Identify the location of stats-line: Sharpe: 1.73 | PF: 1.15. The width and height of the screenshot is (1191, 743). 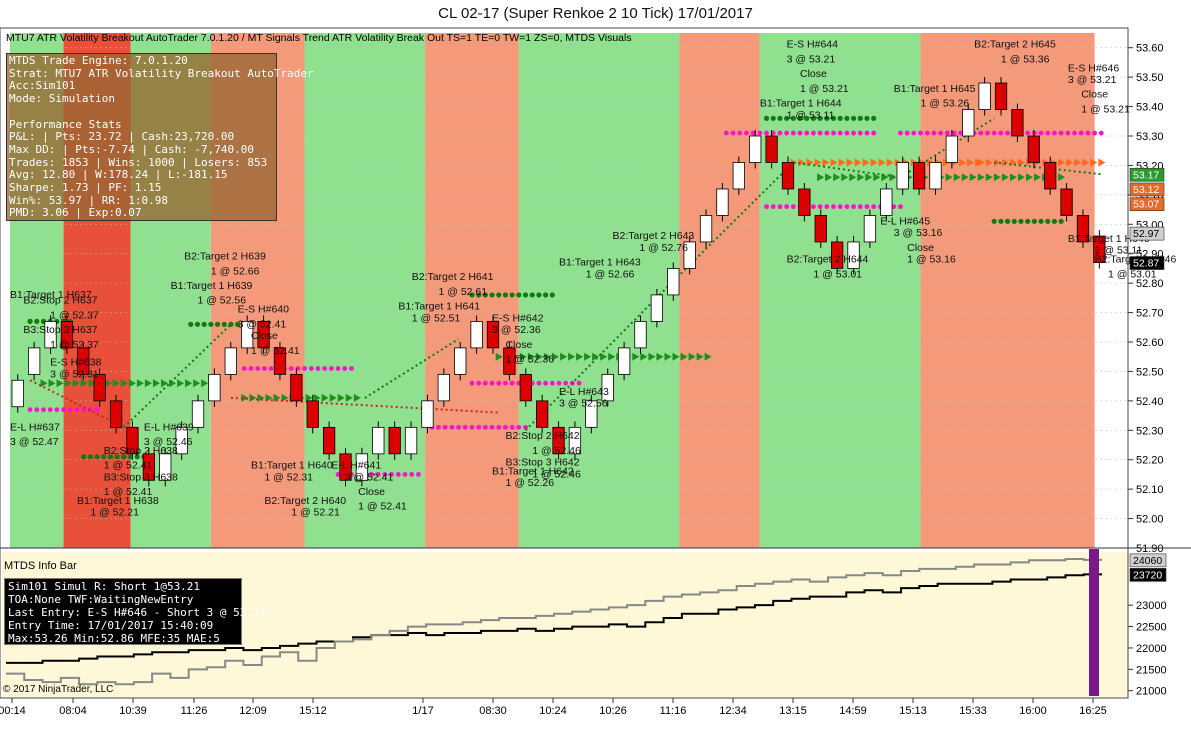
(85, 188).